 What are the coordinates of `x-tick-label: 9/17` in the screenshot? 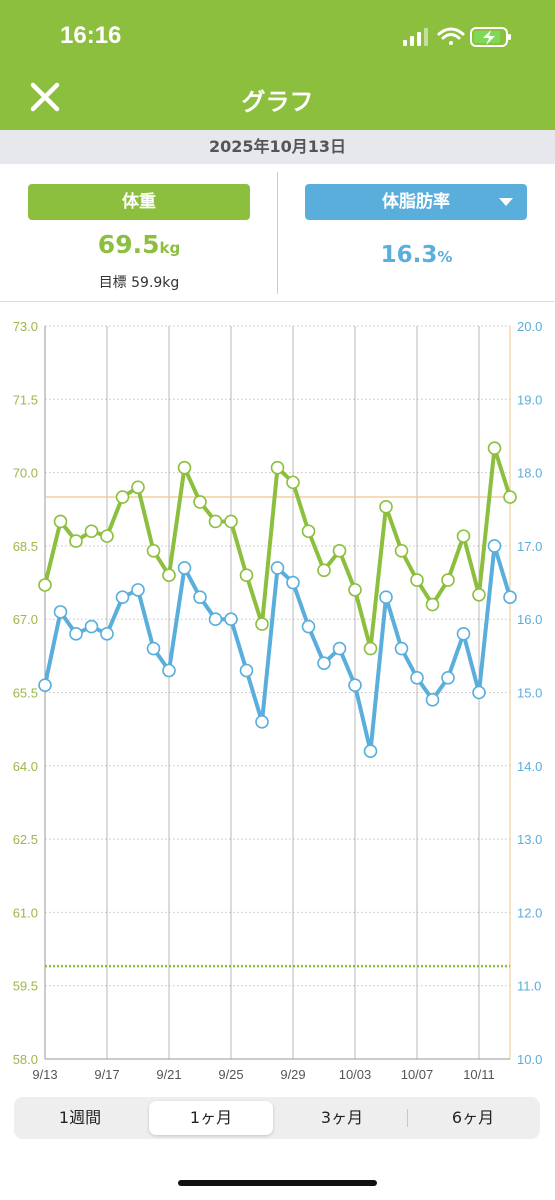 It's located at (106, 1074).